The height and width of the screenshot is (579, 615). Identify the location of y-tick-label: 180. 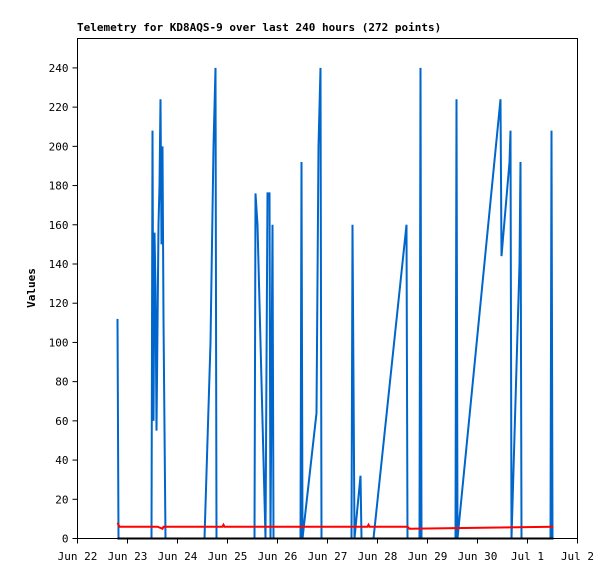
(59, 186).